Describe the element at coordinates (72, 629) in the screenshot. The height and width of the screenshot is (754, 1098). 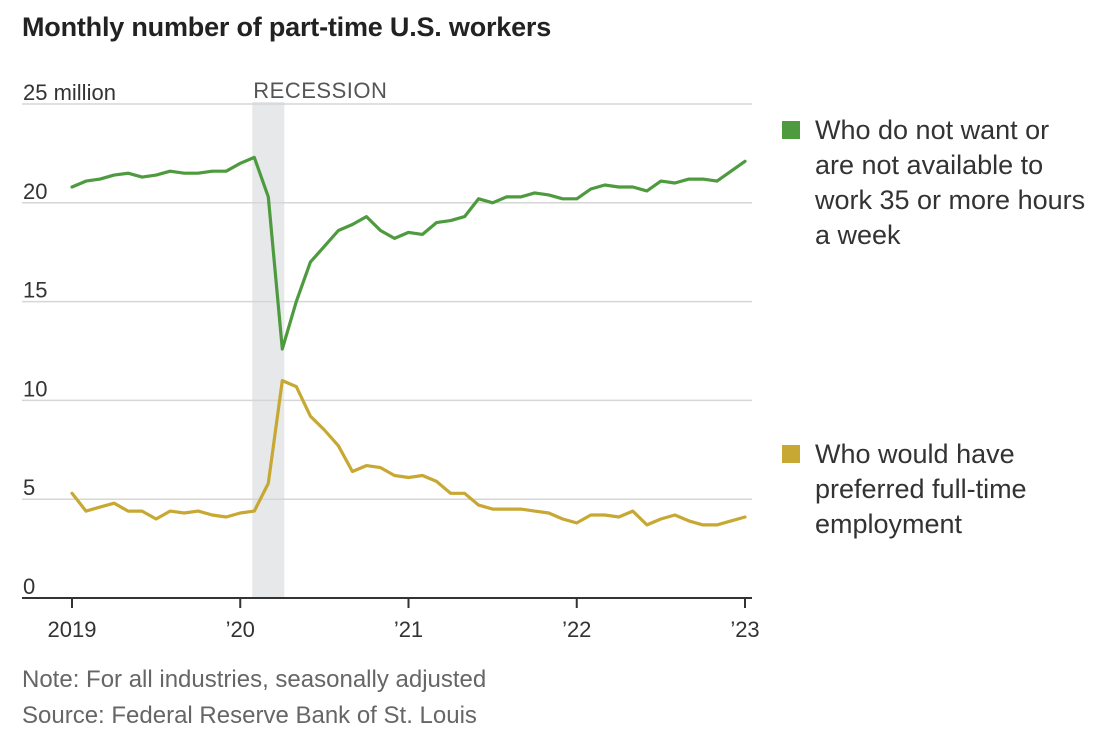
I see `x-tick-label: 2019` at that location.